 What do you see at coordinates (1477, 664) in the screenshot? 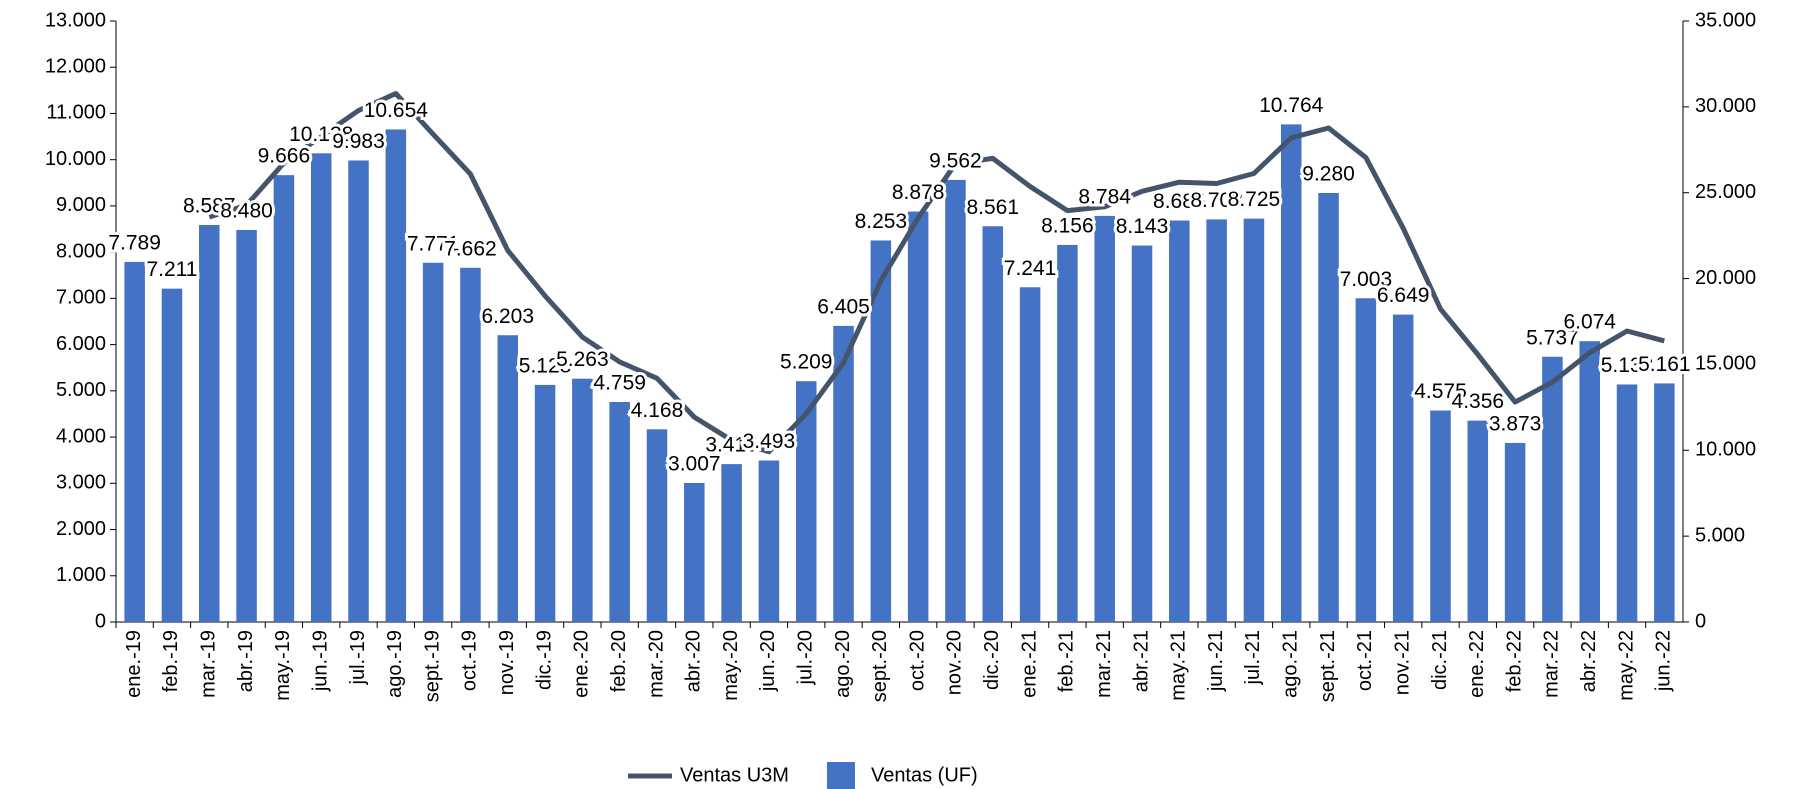
I see `x-tick-label: ene.-22` at bounding box center [1477, 664].